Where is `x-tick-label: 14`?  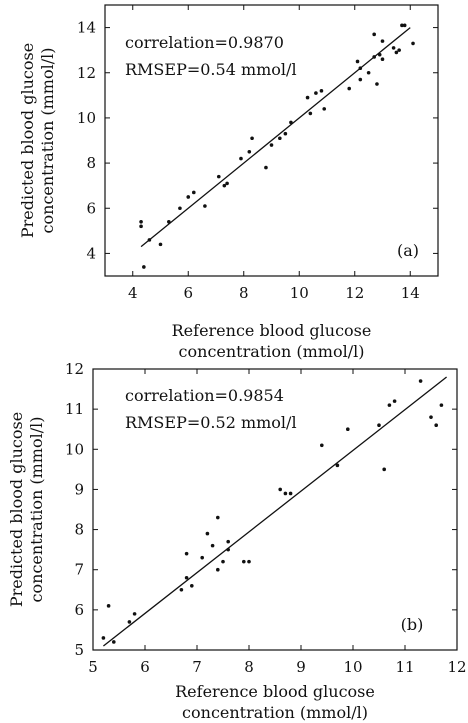 x-tick-label: 14 is located at coordinates (410, 293).